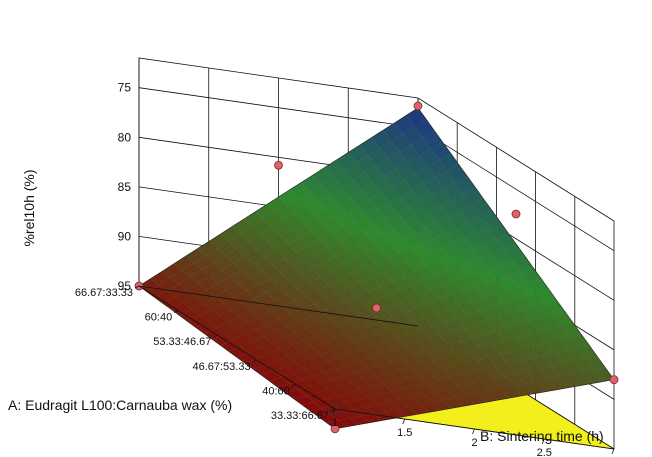 The width and height of the screenshot is (652, 457). Describe the element at coordinates (104, 293) in the screenshot. I see `x-tick-label: 66.67:33.33` at that location.